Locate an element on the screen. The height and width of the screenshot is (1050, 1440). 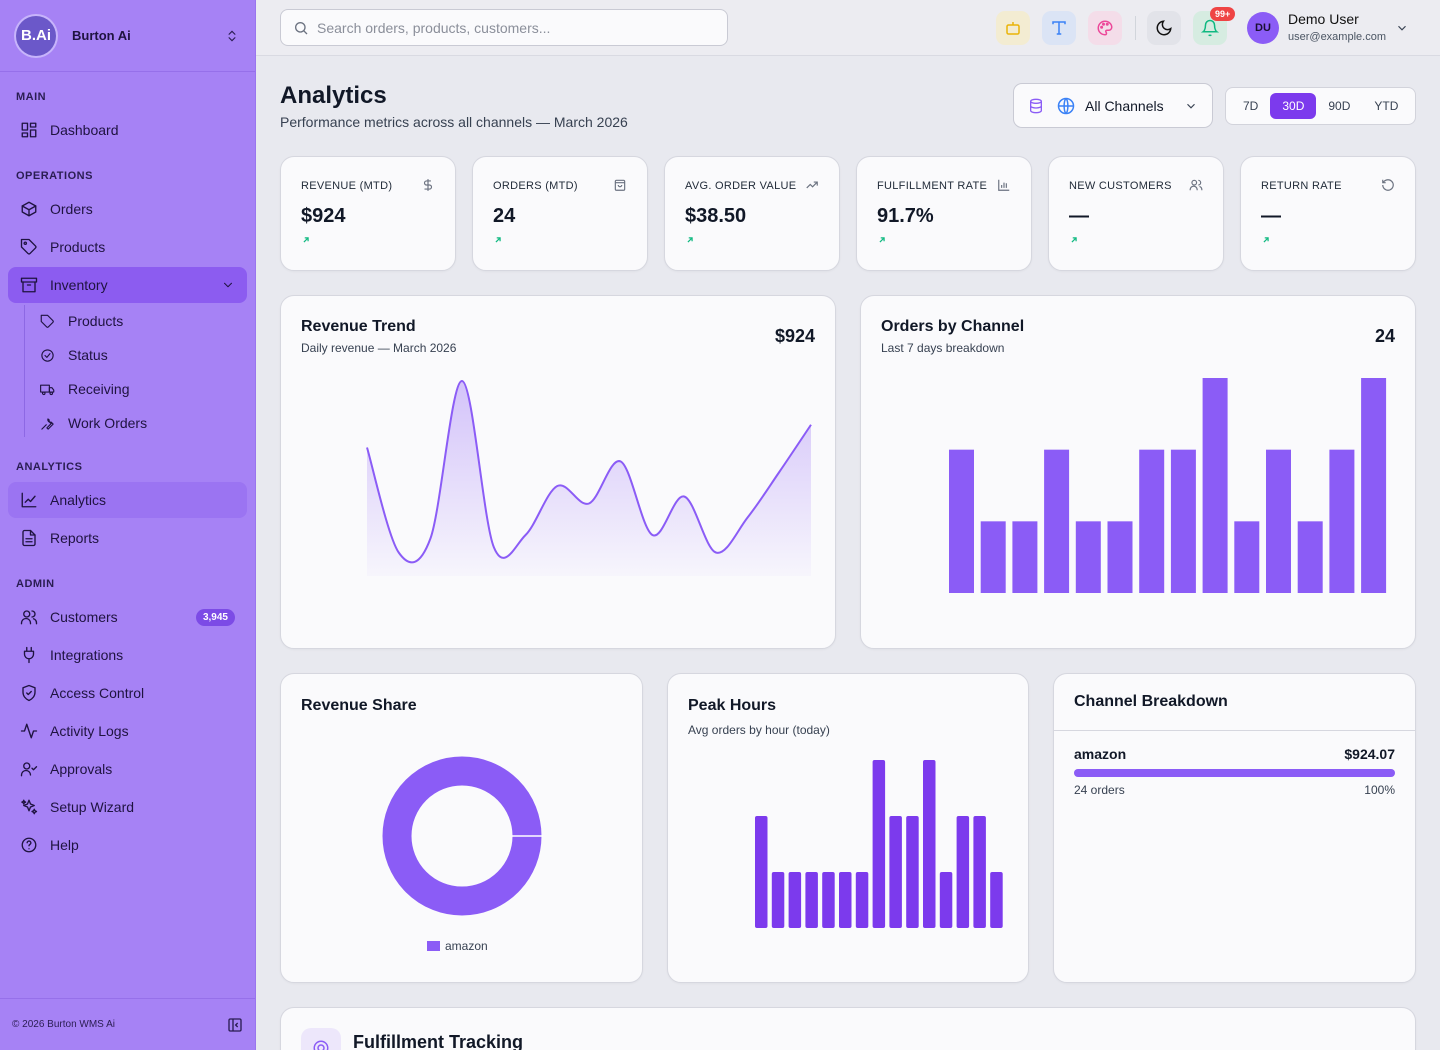
trending-up-icon is located at coordinates (812, 185).